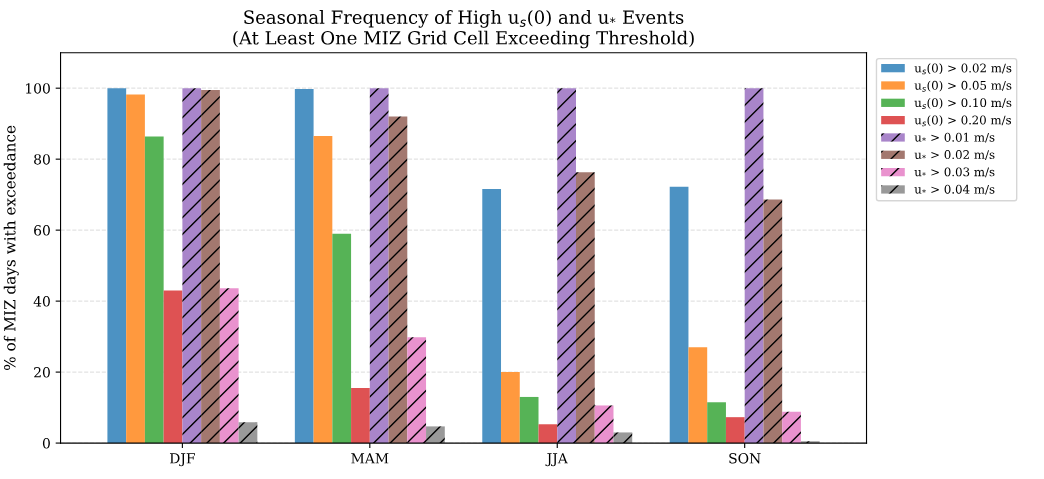 Image resolution: width=1044 pixels, height=479 pixels. I want to click on legend-label: u$_{s}$(0) > 0.05 m/s, so click(963, 86).